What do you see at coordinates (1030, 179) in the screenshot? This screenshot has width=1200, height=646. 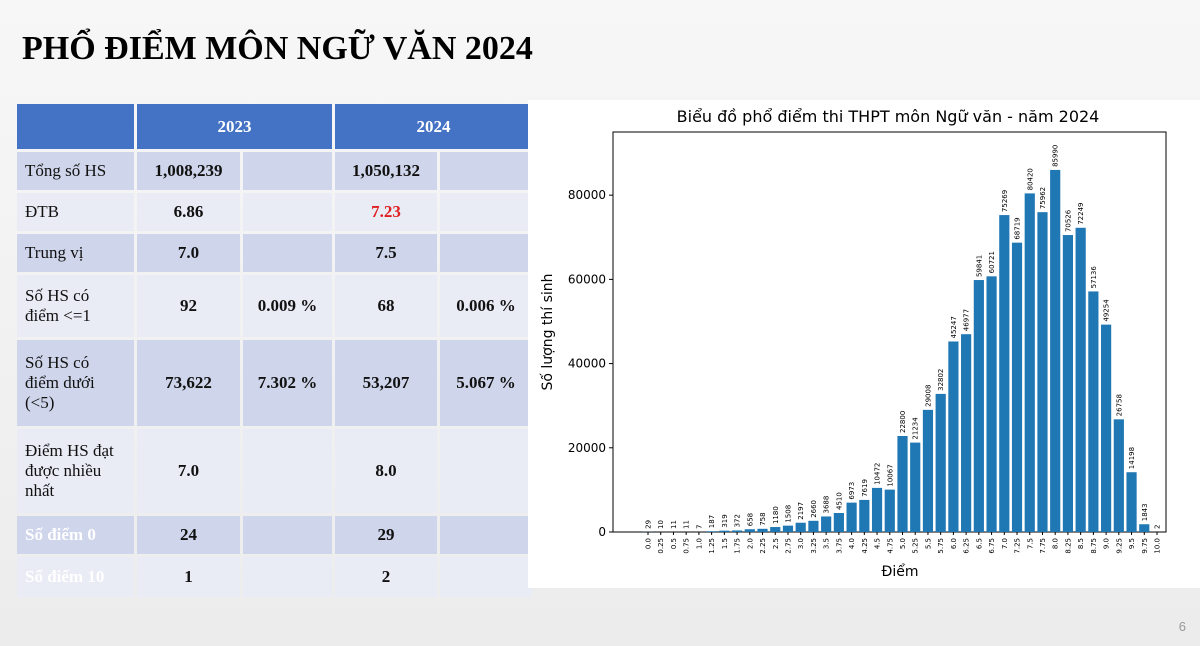 I see `value-label: 80420` at bounding box center [1030, 179].